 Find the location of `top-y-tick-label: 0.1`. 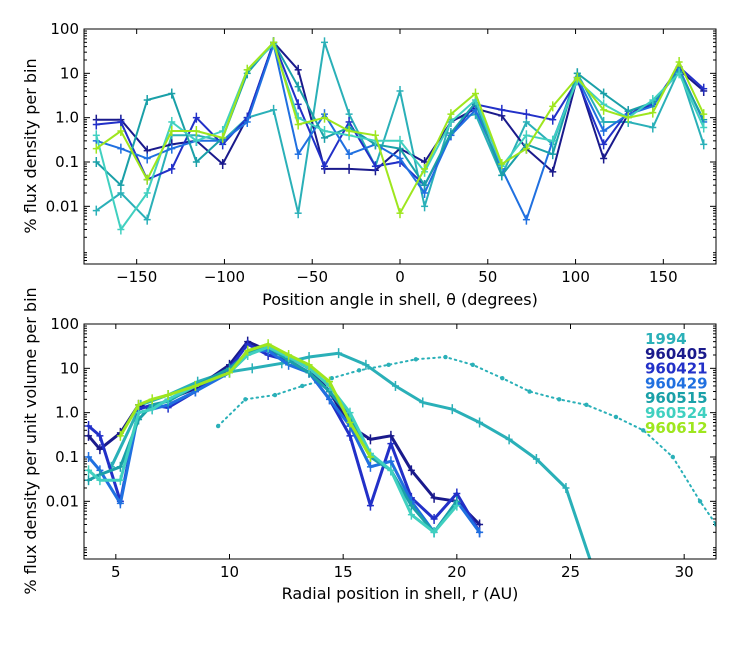

top-y-tick-label: 0.1 is located at coordinates (67, 162).